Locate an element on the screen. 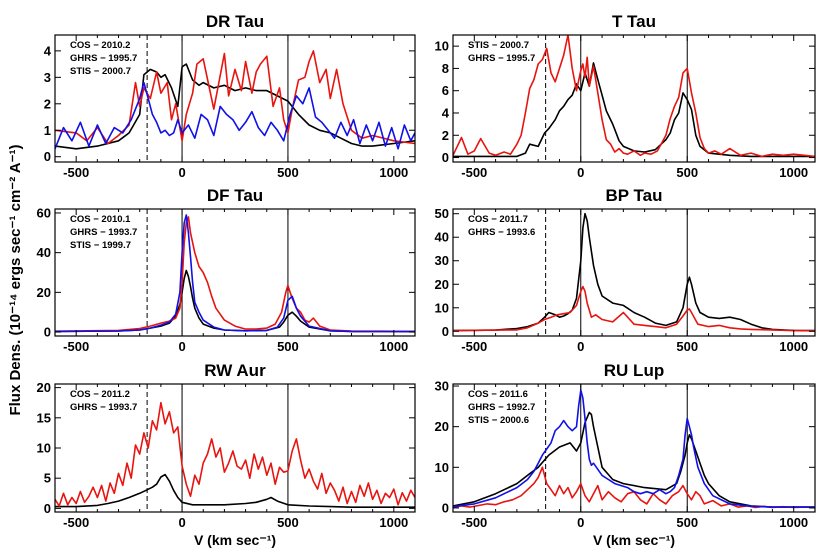 This screenshot has width=830, height=554. y-tick-label: 3 is located at coordinates (47, 77).